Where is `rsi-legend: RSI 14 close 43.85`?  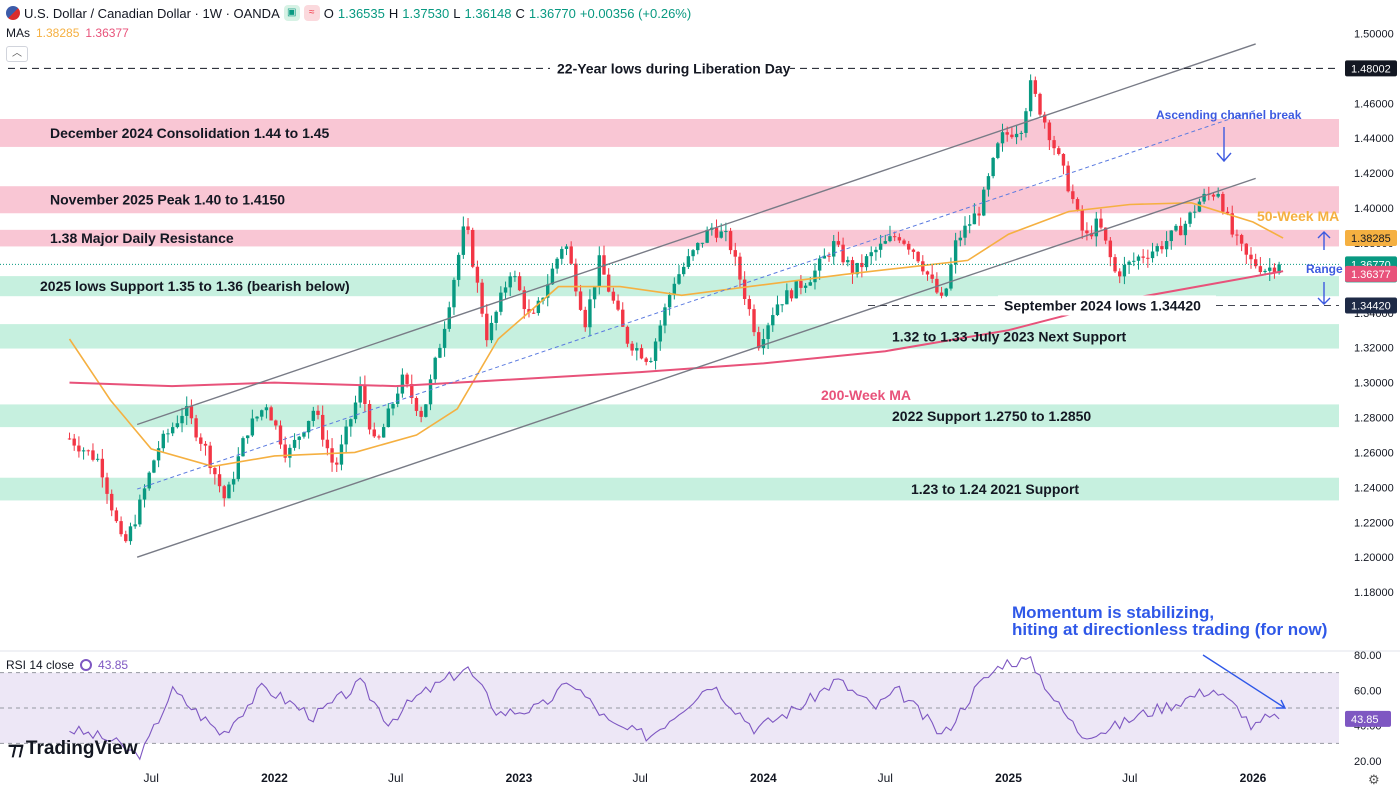
rsi-legend: RSI 14 close 43.85 is located at coordinates (67, 665).